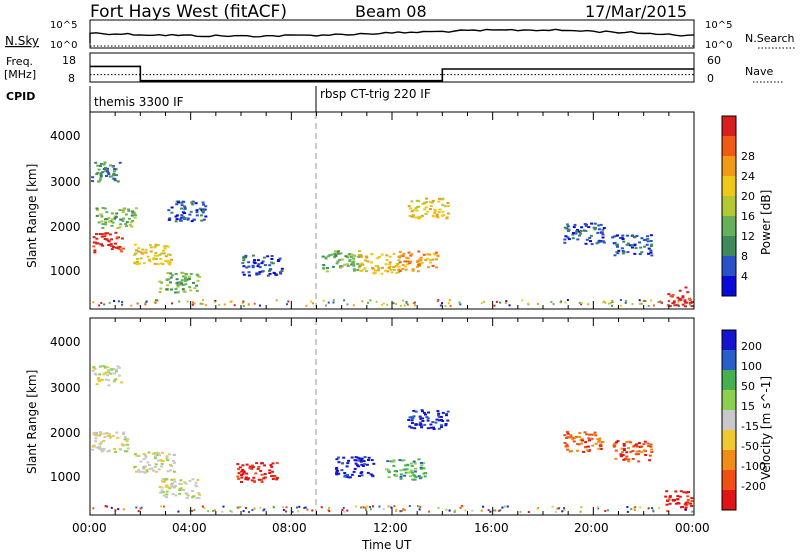 The height and width of the screenshot is (554, 800). I want to click on velocity-cbar-tick-200: 200, so click(751, 346).